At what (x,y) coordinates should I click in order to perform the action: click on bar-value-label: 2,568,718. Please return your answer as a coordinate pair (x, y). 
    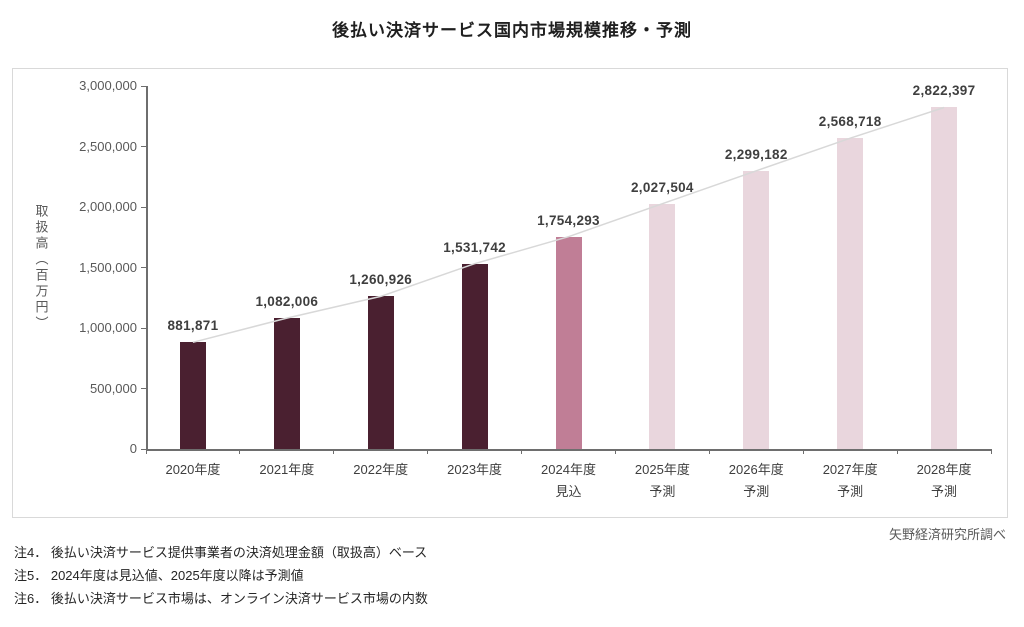
    Looking at the image, I should click on (850, 121).